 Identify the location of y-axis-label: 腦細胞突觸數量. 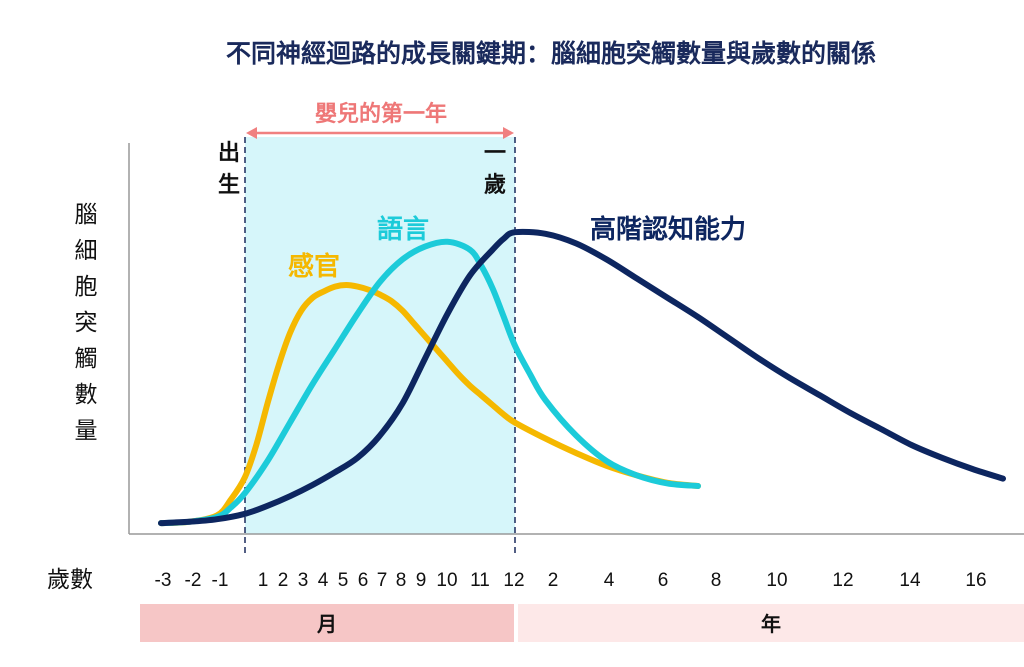
(86, 323).